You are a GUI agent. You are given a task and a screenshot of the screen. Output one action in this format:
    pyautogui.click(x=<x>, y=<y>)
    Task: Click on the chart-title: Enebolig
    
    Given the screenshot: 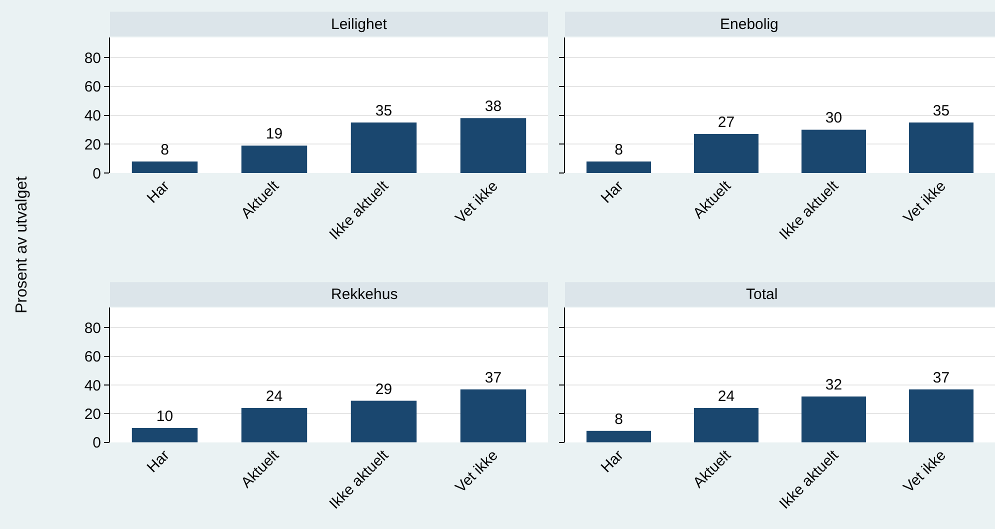 What is the action you would take?
    pyautogui.click(x=749, y=24)
    